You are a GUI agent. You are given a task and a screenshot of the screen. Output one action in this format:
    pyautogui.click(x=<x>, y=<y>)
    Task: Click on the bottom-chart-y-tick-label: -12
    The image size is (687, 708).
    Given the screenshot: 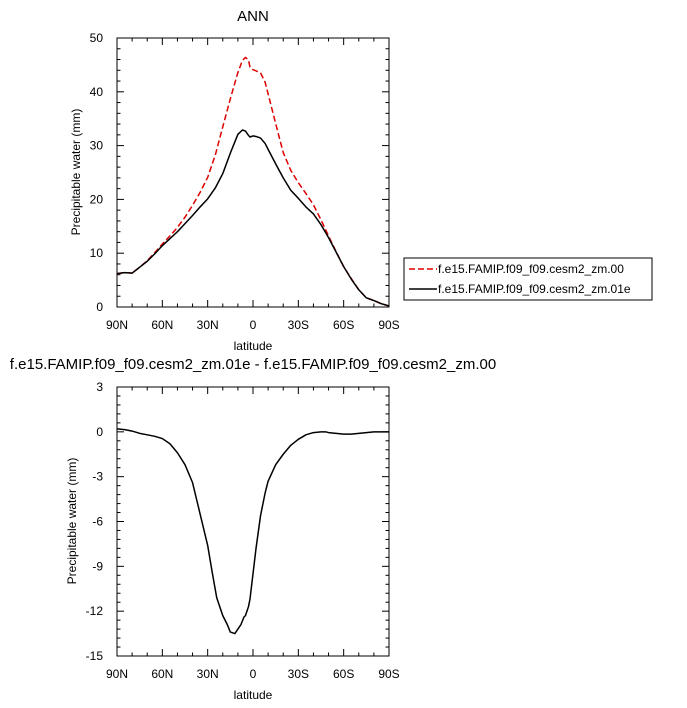 What is the action you would take?
    pyautogui.click(x=95, y=611)
    